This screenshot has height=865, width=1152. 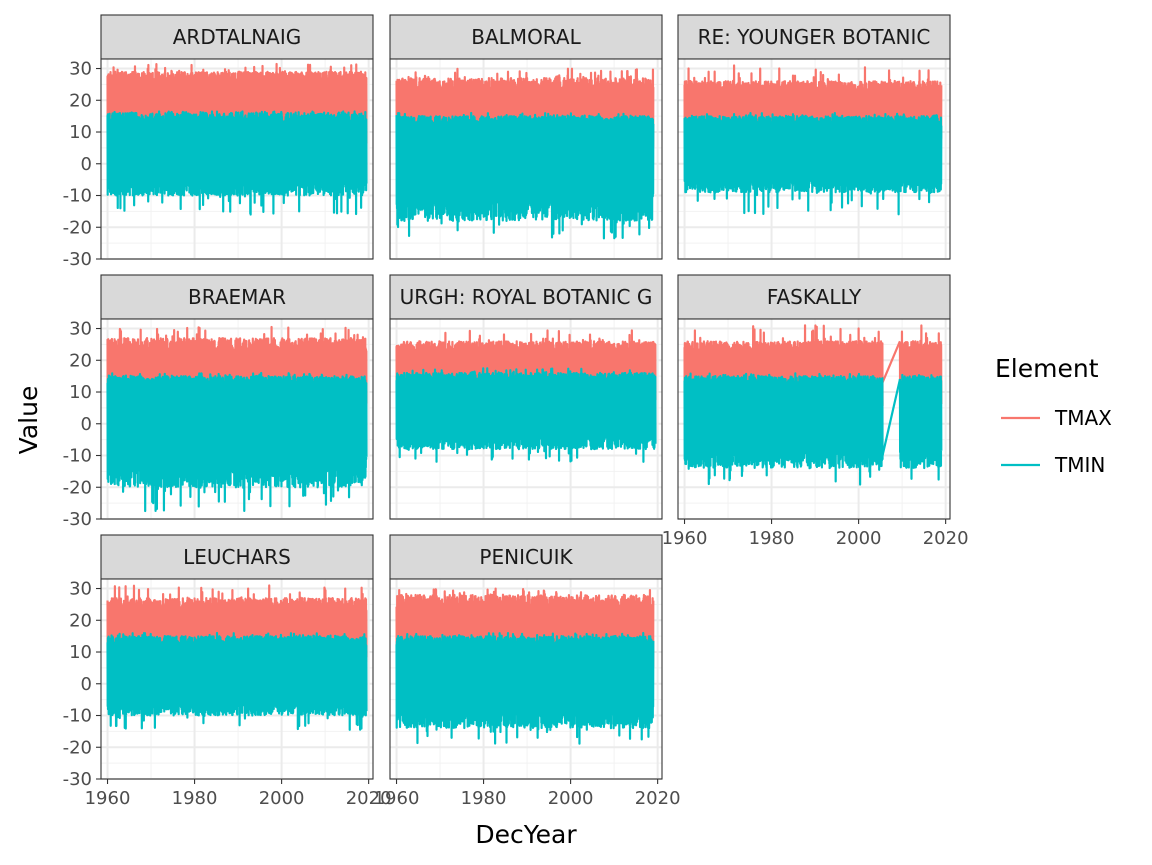 I want to click on legend-items: TMAX TMIN, so click(x=1056, y=441).